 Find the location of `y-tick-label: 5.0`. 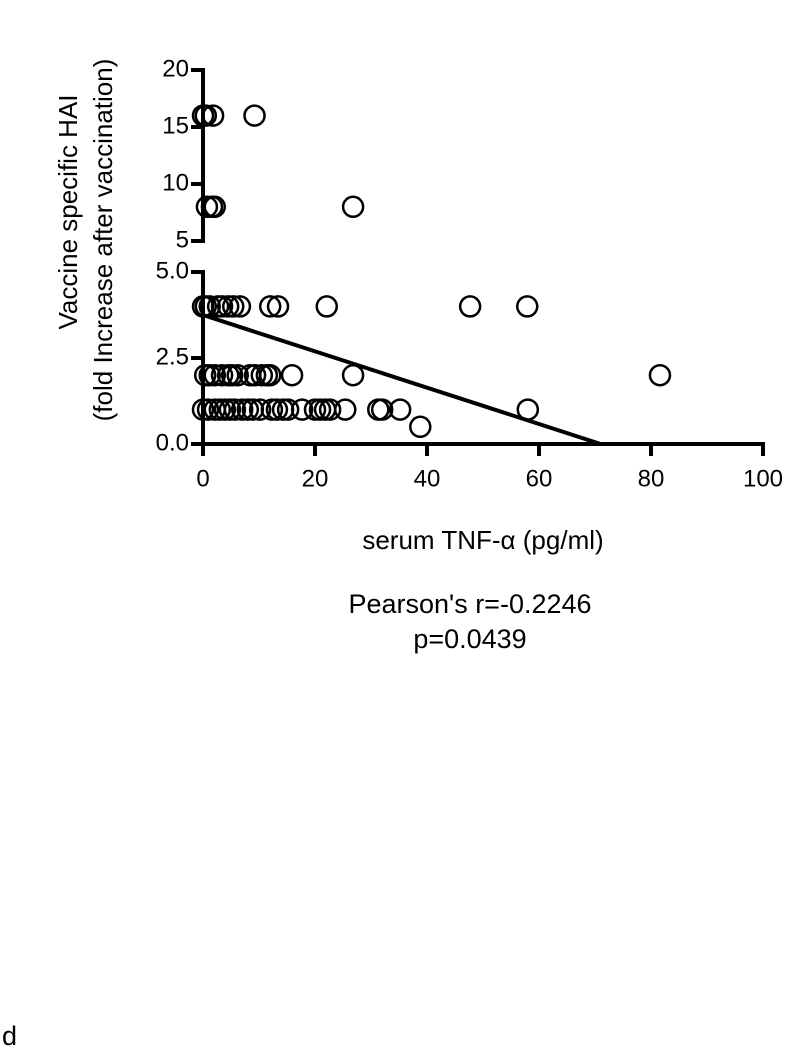

y-tick-label: 5.0 is located at coordinates (172, 270).